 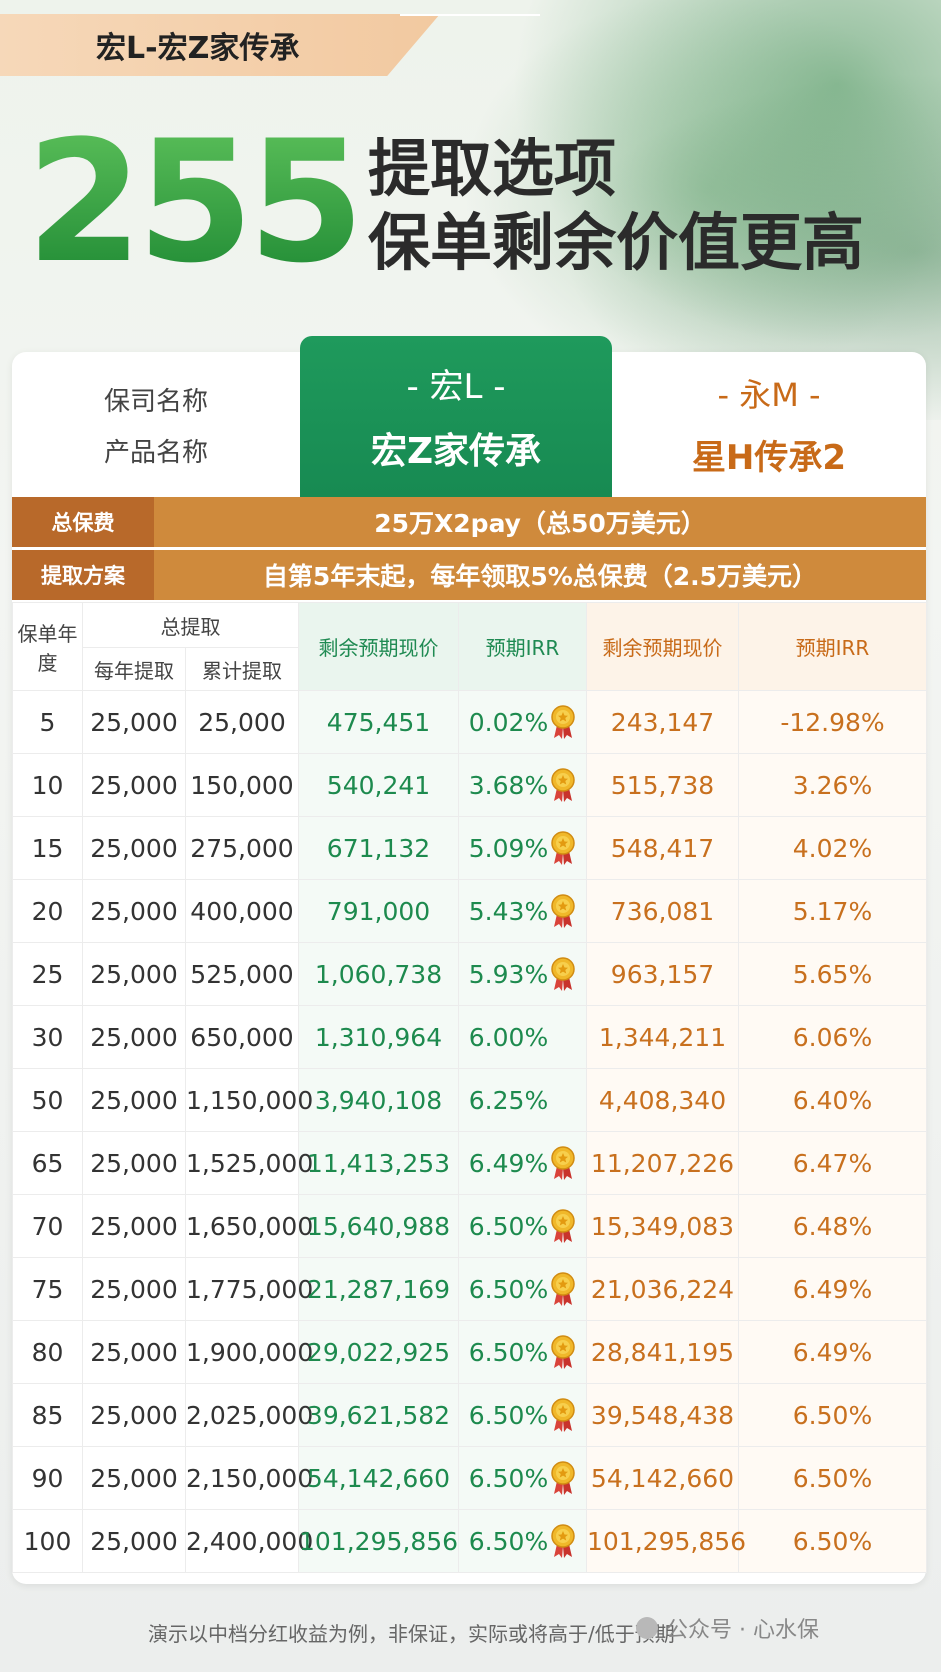 What do you see at coordinates (378, 911) in the screenshot?
I see `cell-a-value: 791,000` at bounding box center [378, 911].